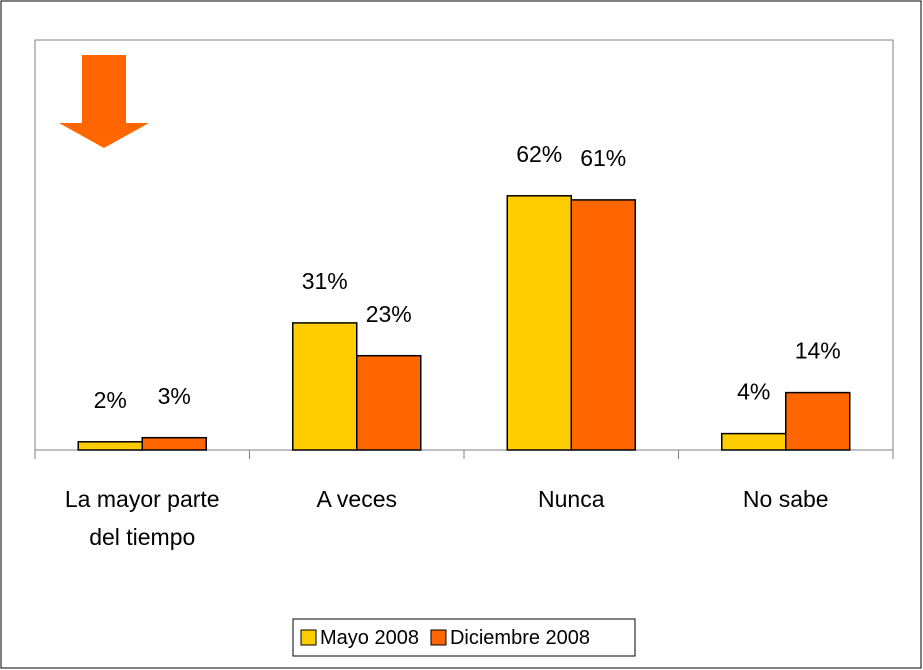  I want to click on x-tick-label: No sabe, so click(785, 499).